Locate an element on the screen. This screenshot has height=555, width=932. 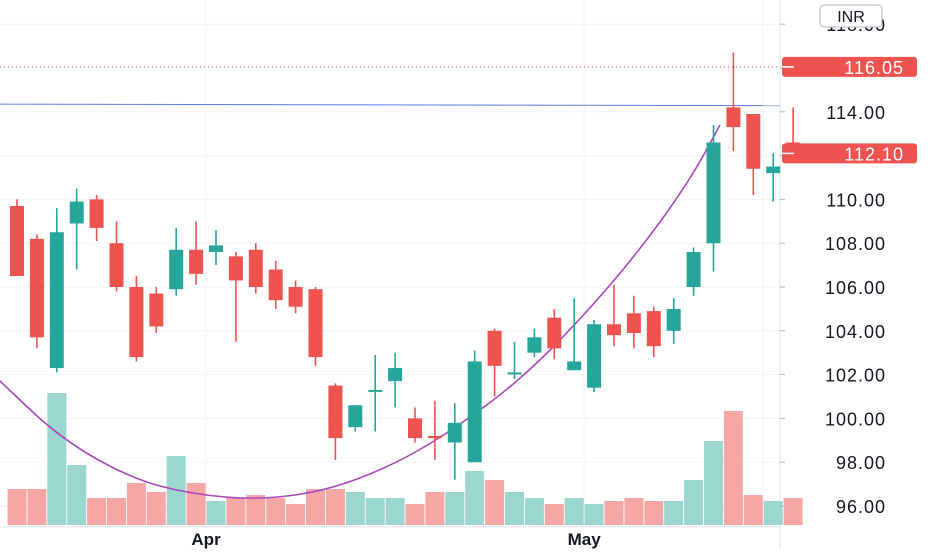
y-tick-label: 104.00 is located at coordinates (855, 332).